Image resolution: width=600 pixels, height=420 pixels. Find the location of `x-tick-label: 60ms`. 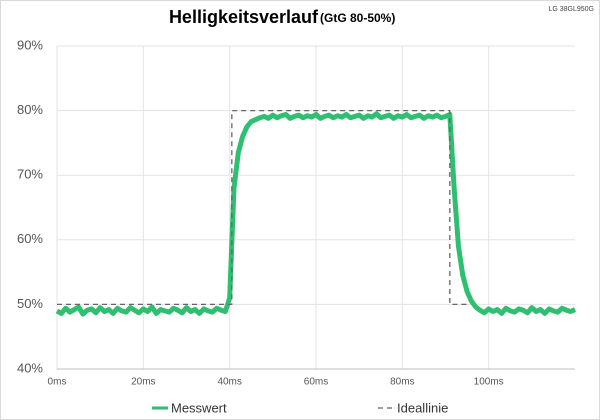

x-tick-label: 60ms is located at coordinates (316, 382).